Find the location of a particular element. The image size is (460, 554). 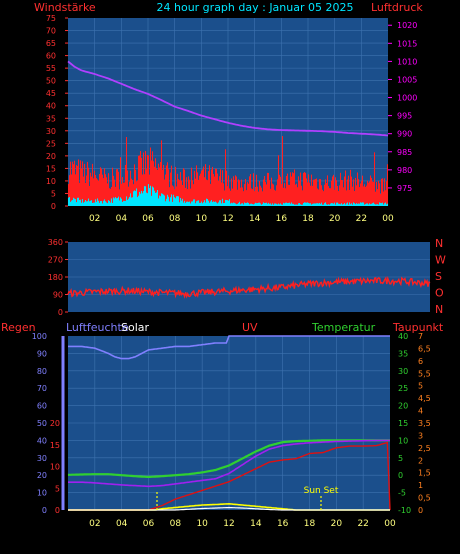

panel3-x-tick-label: 02 is located at coordinates (94, 524).